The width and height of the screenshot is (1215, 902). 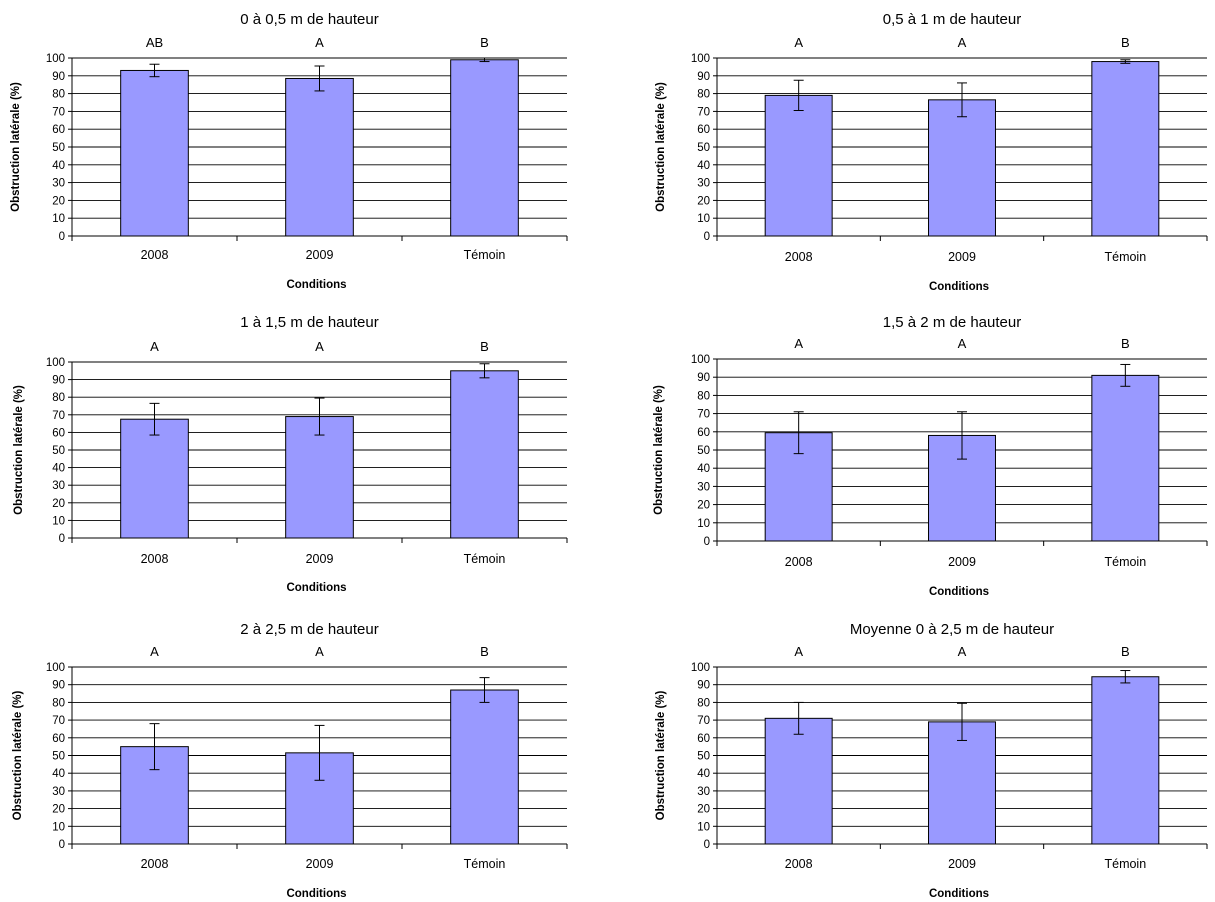 What do you see at coordinates (154, 42) in the screenshot?
I see `significance-letter: AB` at bounding box center [154, 42].